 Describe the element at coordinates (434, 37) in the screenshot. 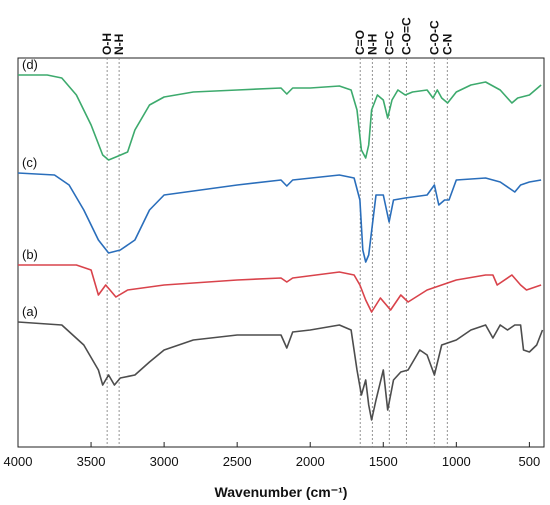

I see `marker-label: C-O-C` at that location.